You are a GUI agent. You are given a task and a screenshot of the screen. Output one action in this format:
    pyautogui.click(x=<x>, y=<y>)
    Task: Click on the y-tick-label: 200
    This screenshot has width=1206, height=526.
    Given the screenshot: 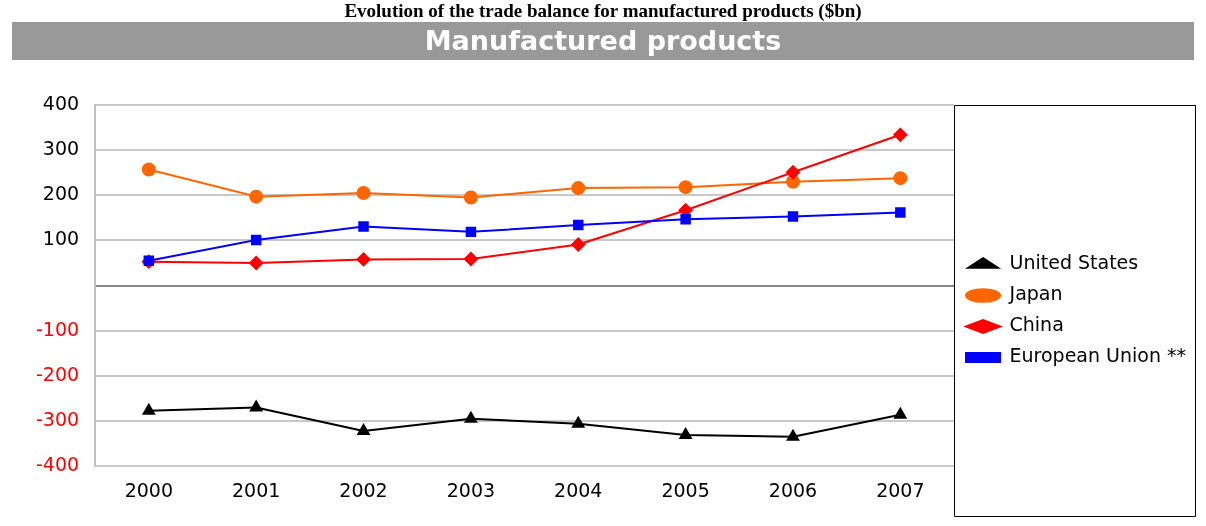 What is the action you would take?
    pyautogui.click(x=61, y=193)
    